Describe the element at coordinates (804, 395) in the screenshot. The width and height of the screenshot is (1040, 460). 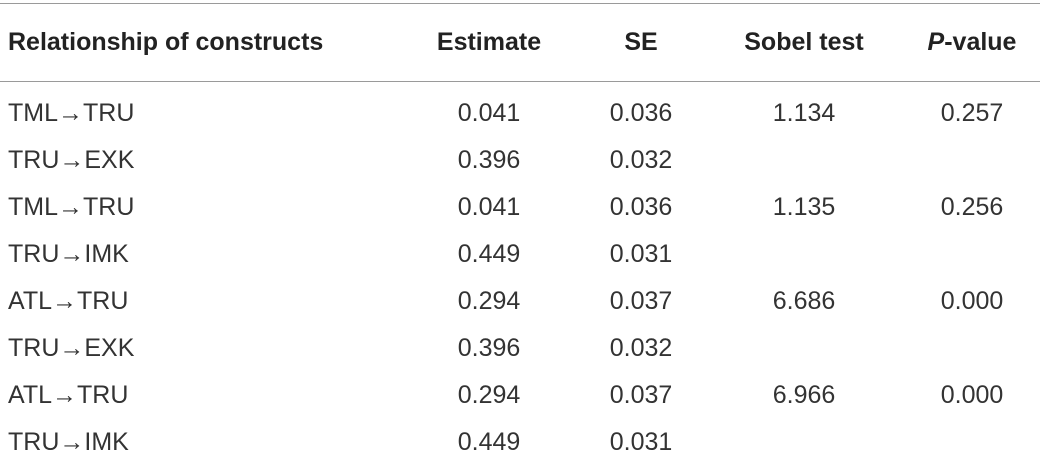
I see `table-cell: 6.966` at that location.